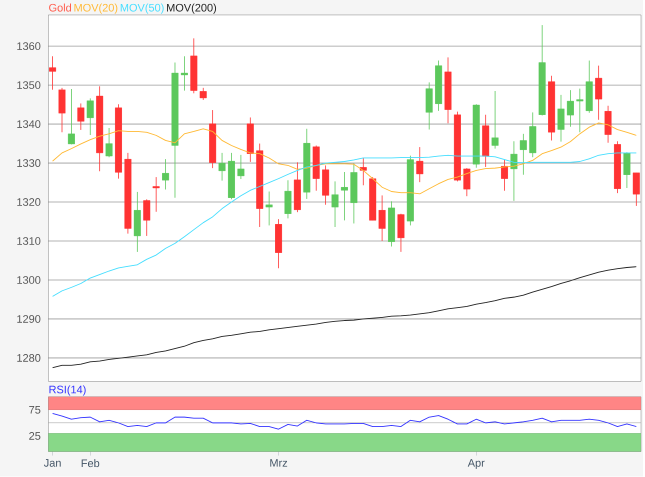 The height and width of the screenshot is (477, 645). What do you see at coordinates (28, 124) in the screenshot?
I see `y-tick-label: 1340` at bounding box center [28, 124].